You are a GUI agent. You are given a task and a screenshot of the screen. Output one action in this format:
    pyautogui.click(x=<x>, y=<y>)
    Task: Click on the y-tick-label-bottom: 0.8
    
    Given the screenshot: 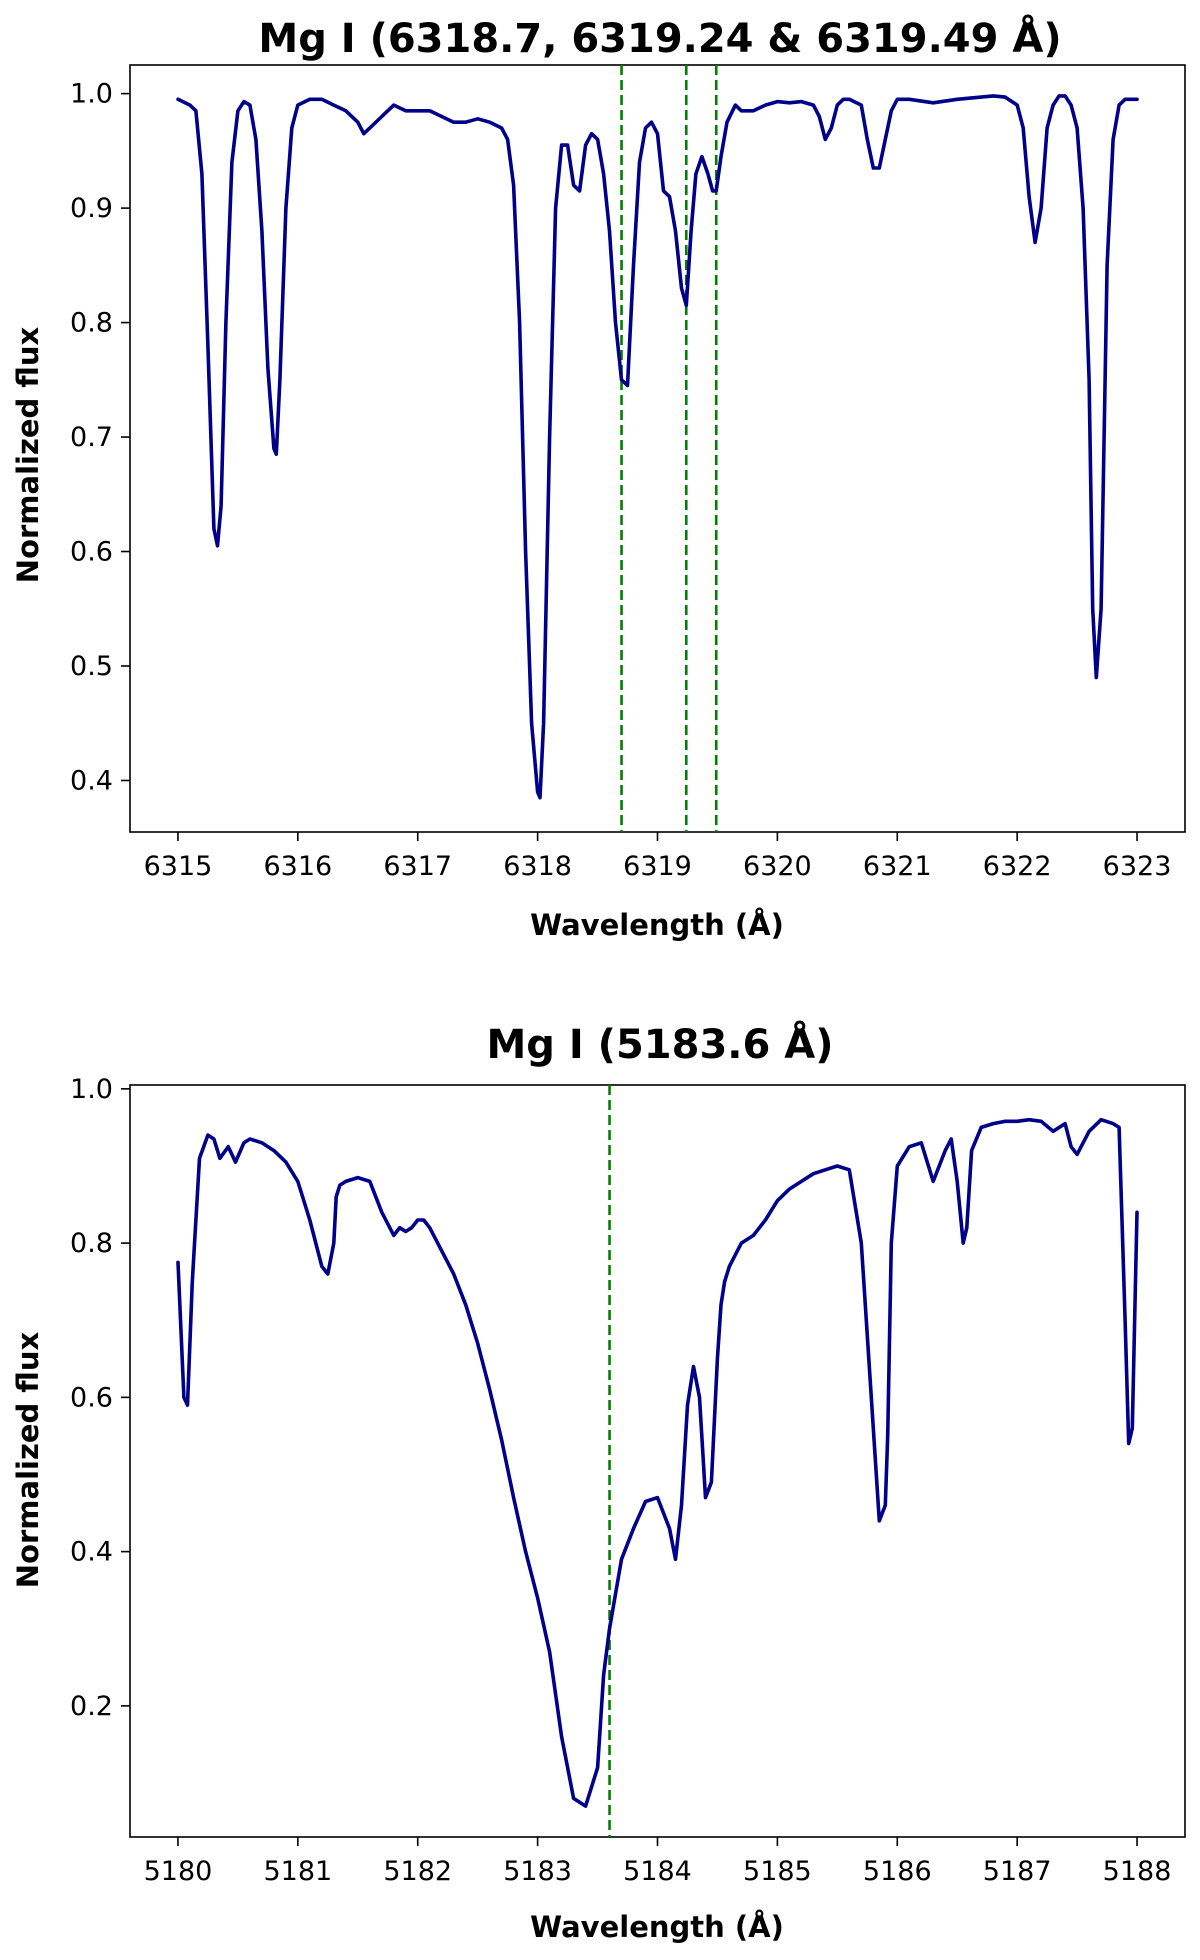 What is the action you would take?
    pyautogui.click(x=91, y=1243)
    